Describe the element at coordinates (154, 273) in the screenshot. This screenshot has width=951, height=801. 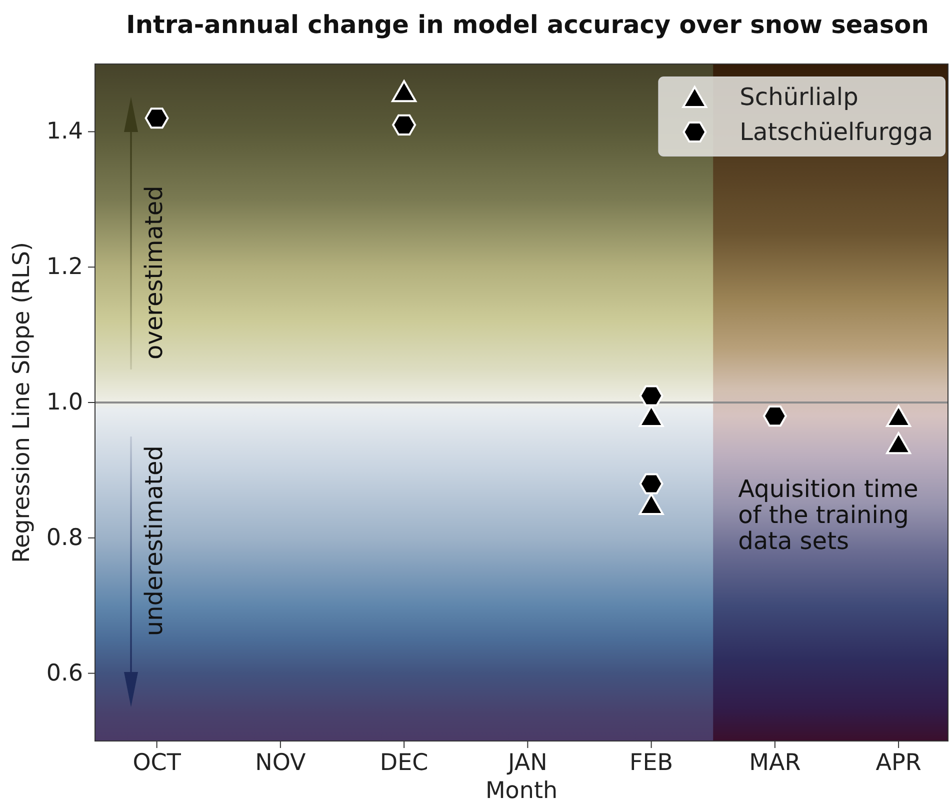
I see `annotation: overestimated` at that location.